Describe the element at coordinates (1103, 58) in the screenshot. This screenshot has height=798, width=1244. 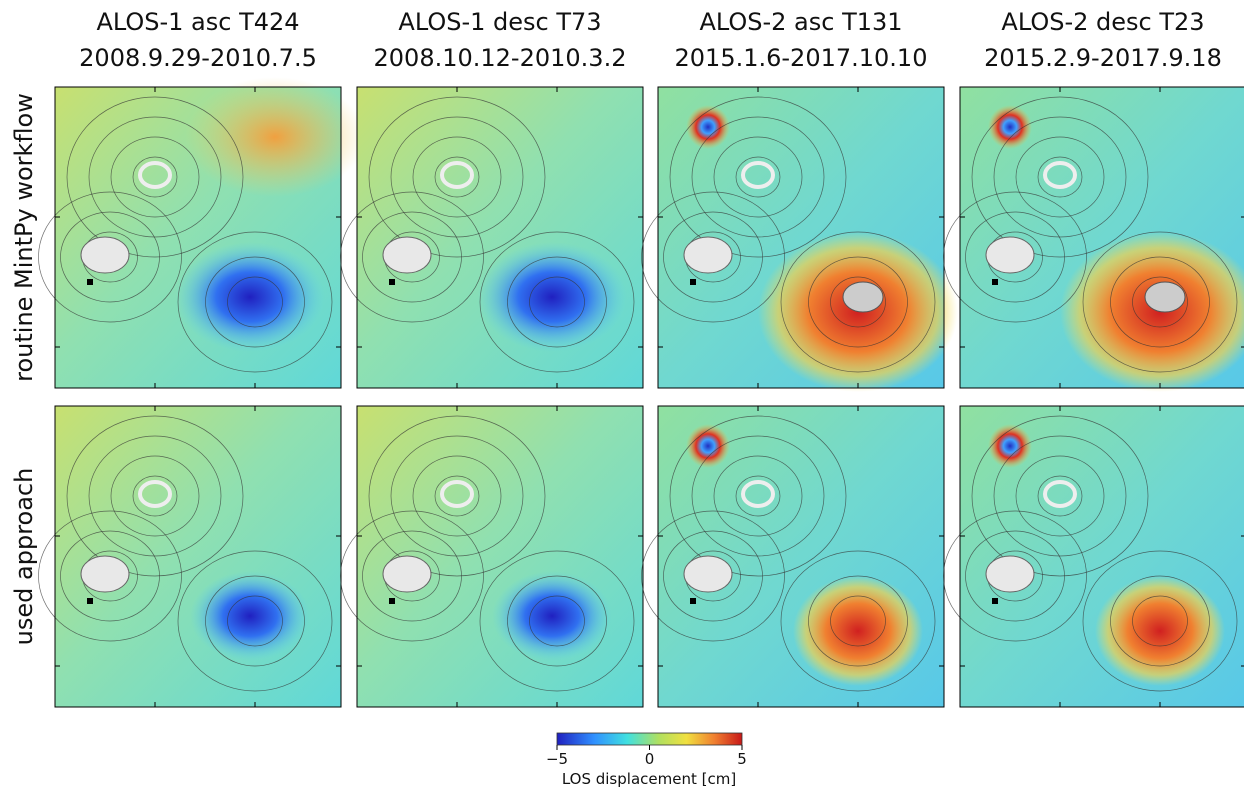
I see `column-dates: 2015.2.9-2017.9.18` at that location.